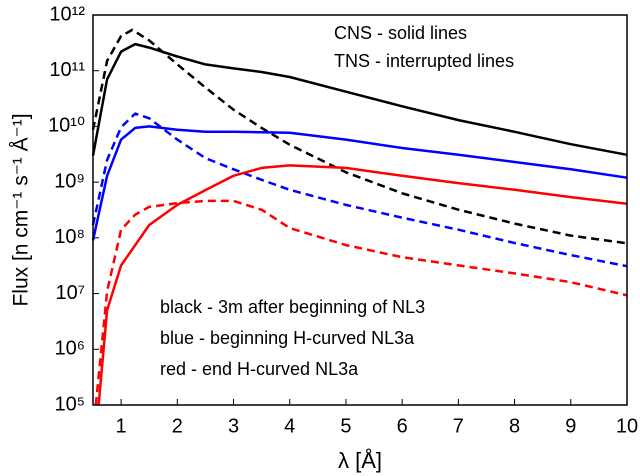  I want to click on y-tick-label: 10¹⁰, so click(66, 126).